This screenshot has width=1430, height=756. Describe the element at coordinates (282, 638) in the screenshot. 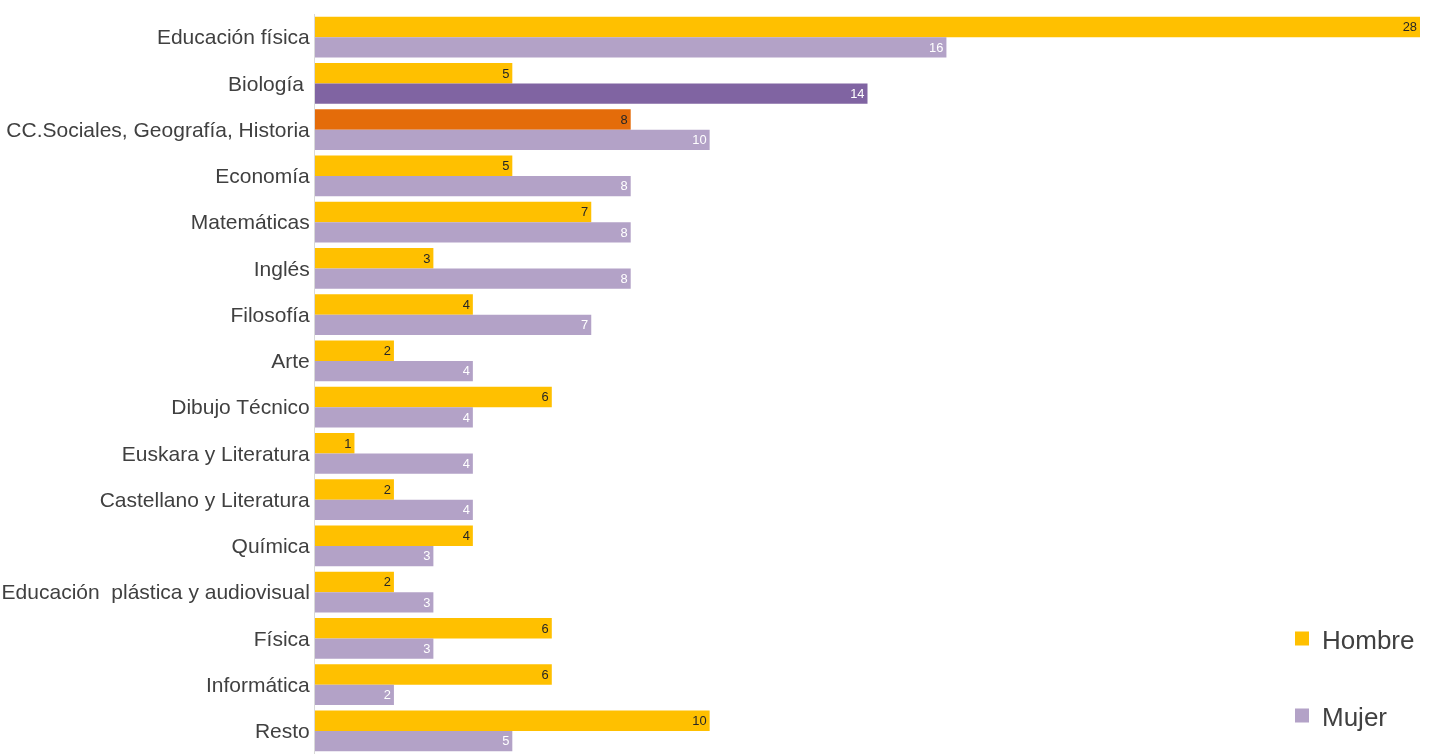

I see `y-tick-label: Física` at that location.